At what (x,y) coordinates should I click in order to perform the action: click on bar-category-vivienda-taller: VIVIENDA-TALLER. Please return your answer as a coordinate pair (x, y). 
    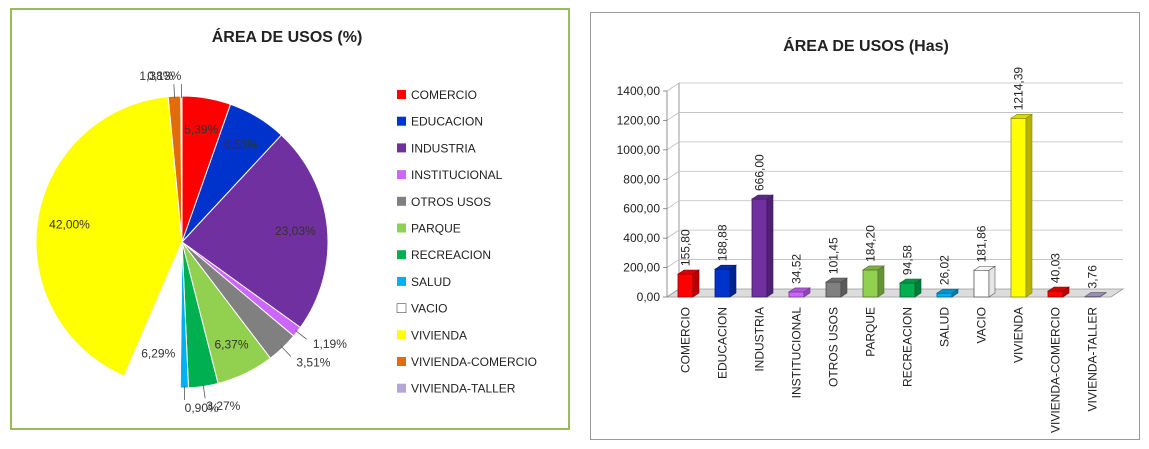
    Looking at the image, I should click on (1093, 359).